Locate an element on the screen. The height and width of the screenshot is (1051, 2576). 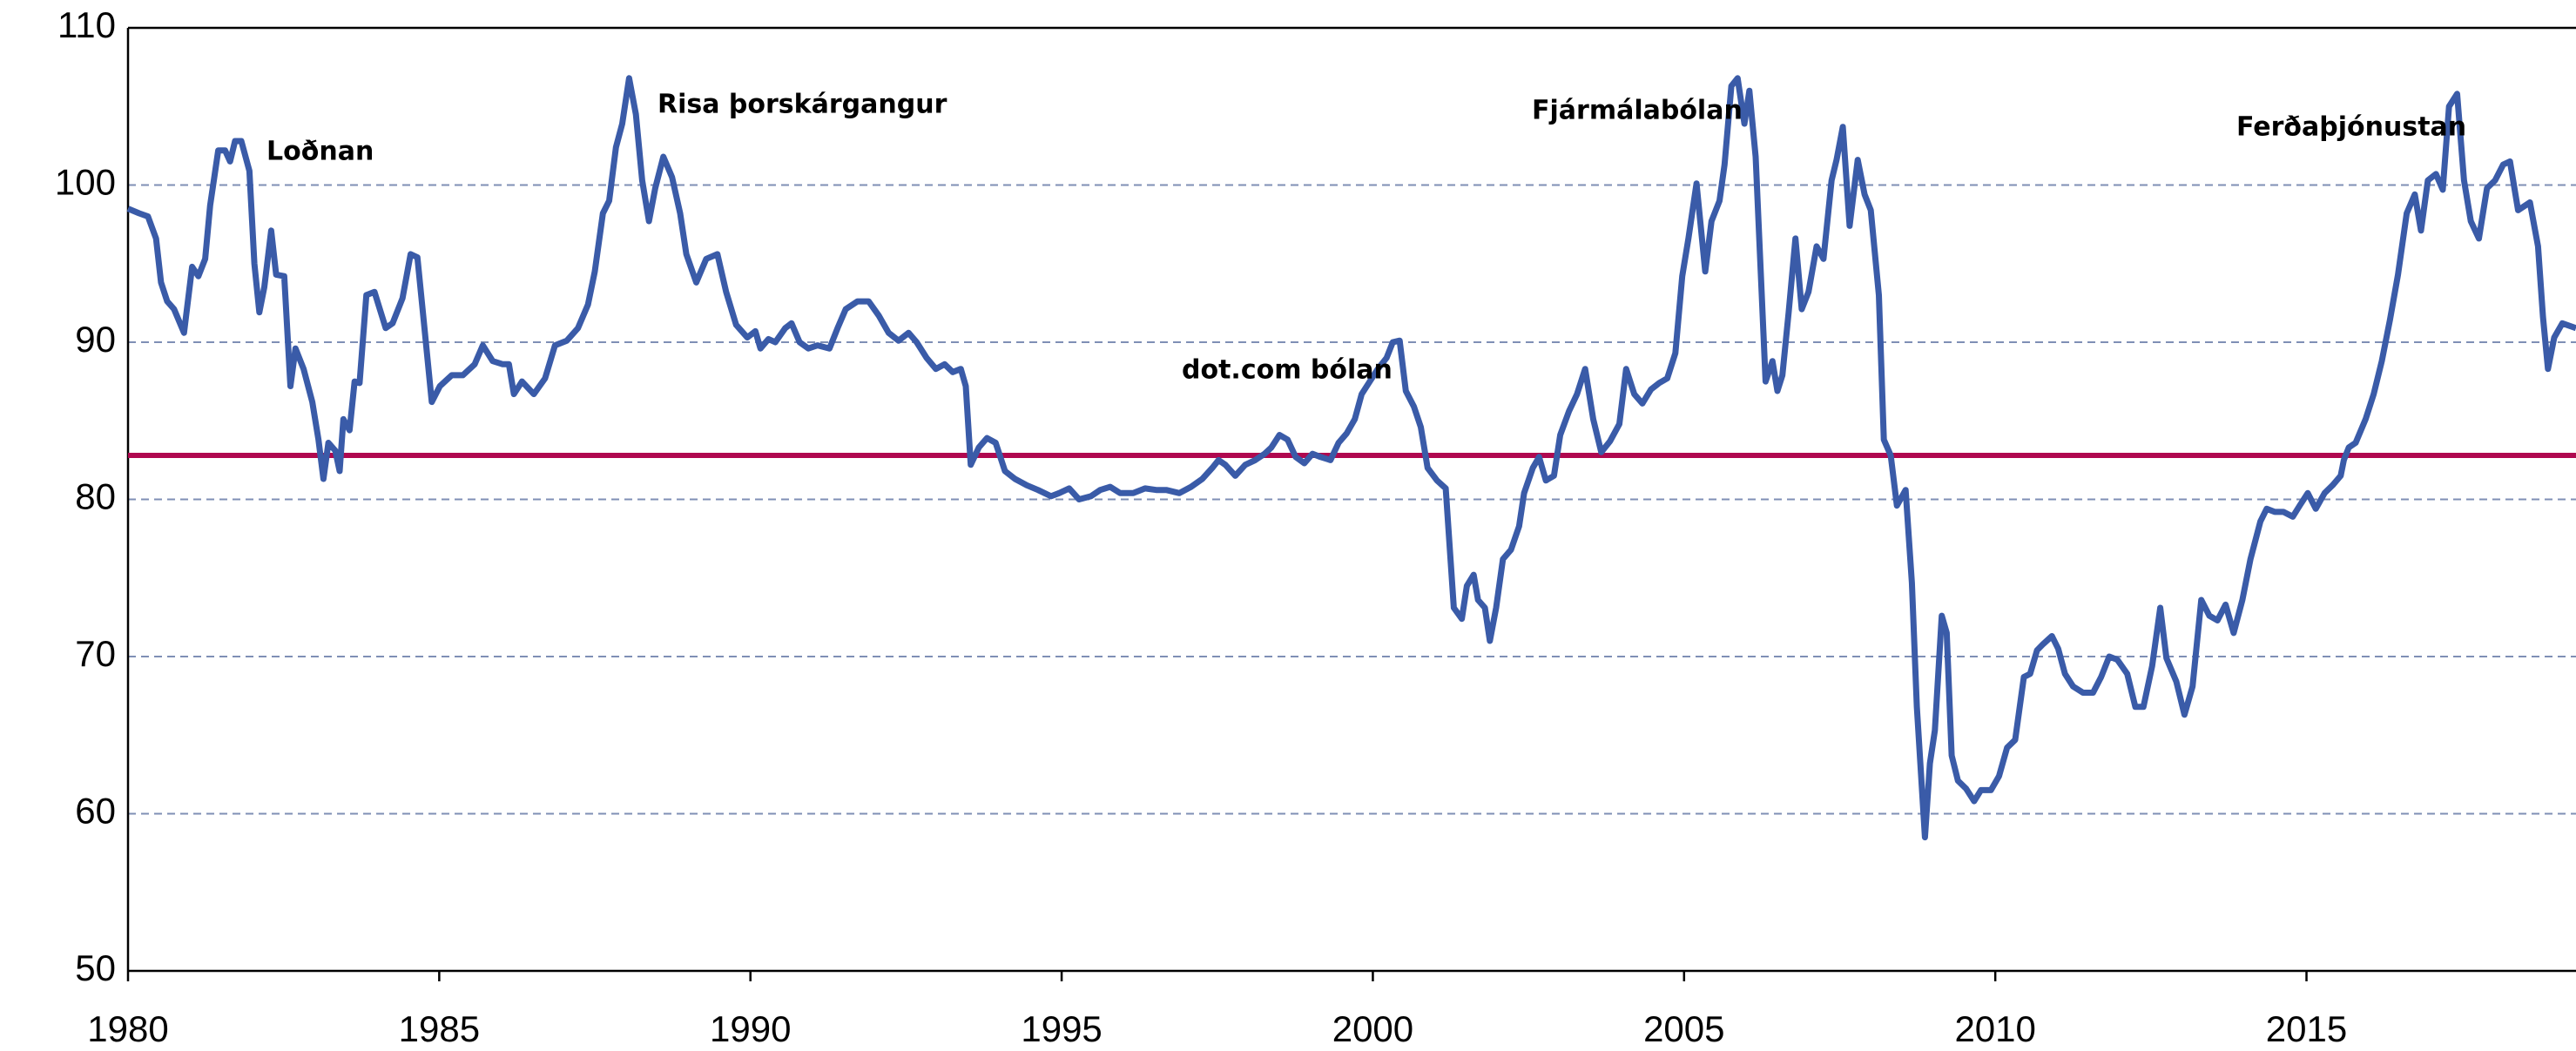
y-tick-label: 80 is located at coordinates (96, 496).